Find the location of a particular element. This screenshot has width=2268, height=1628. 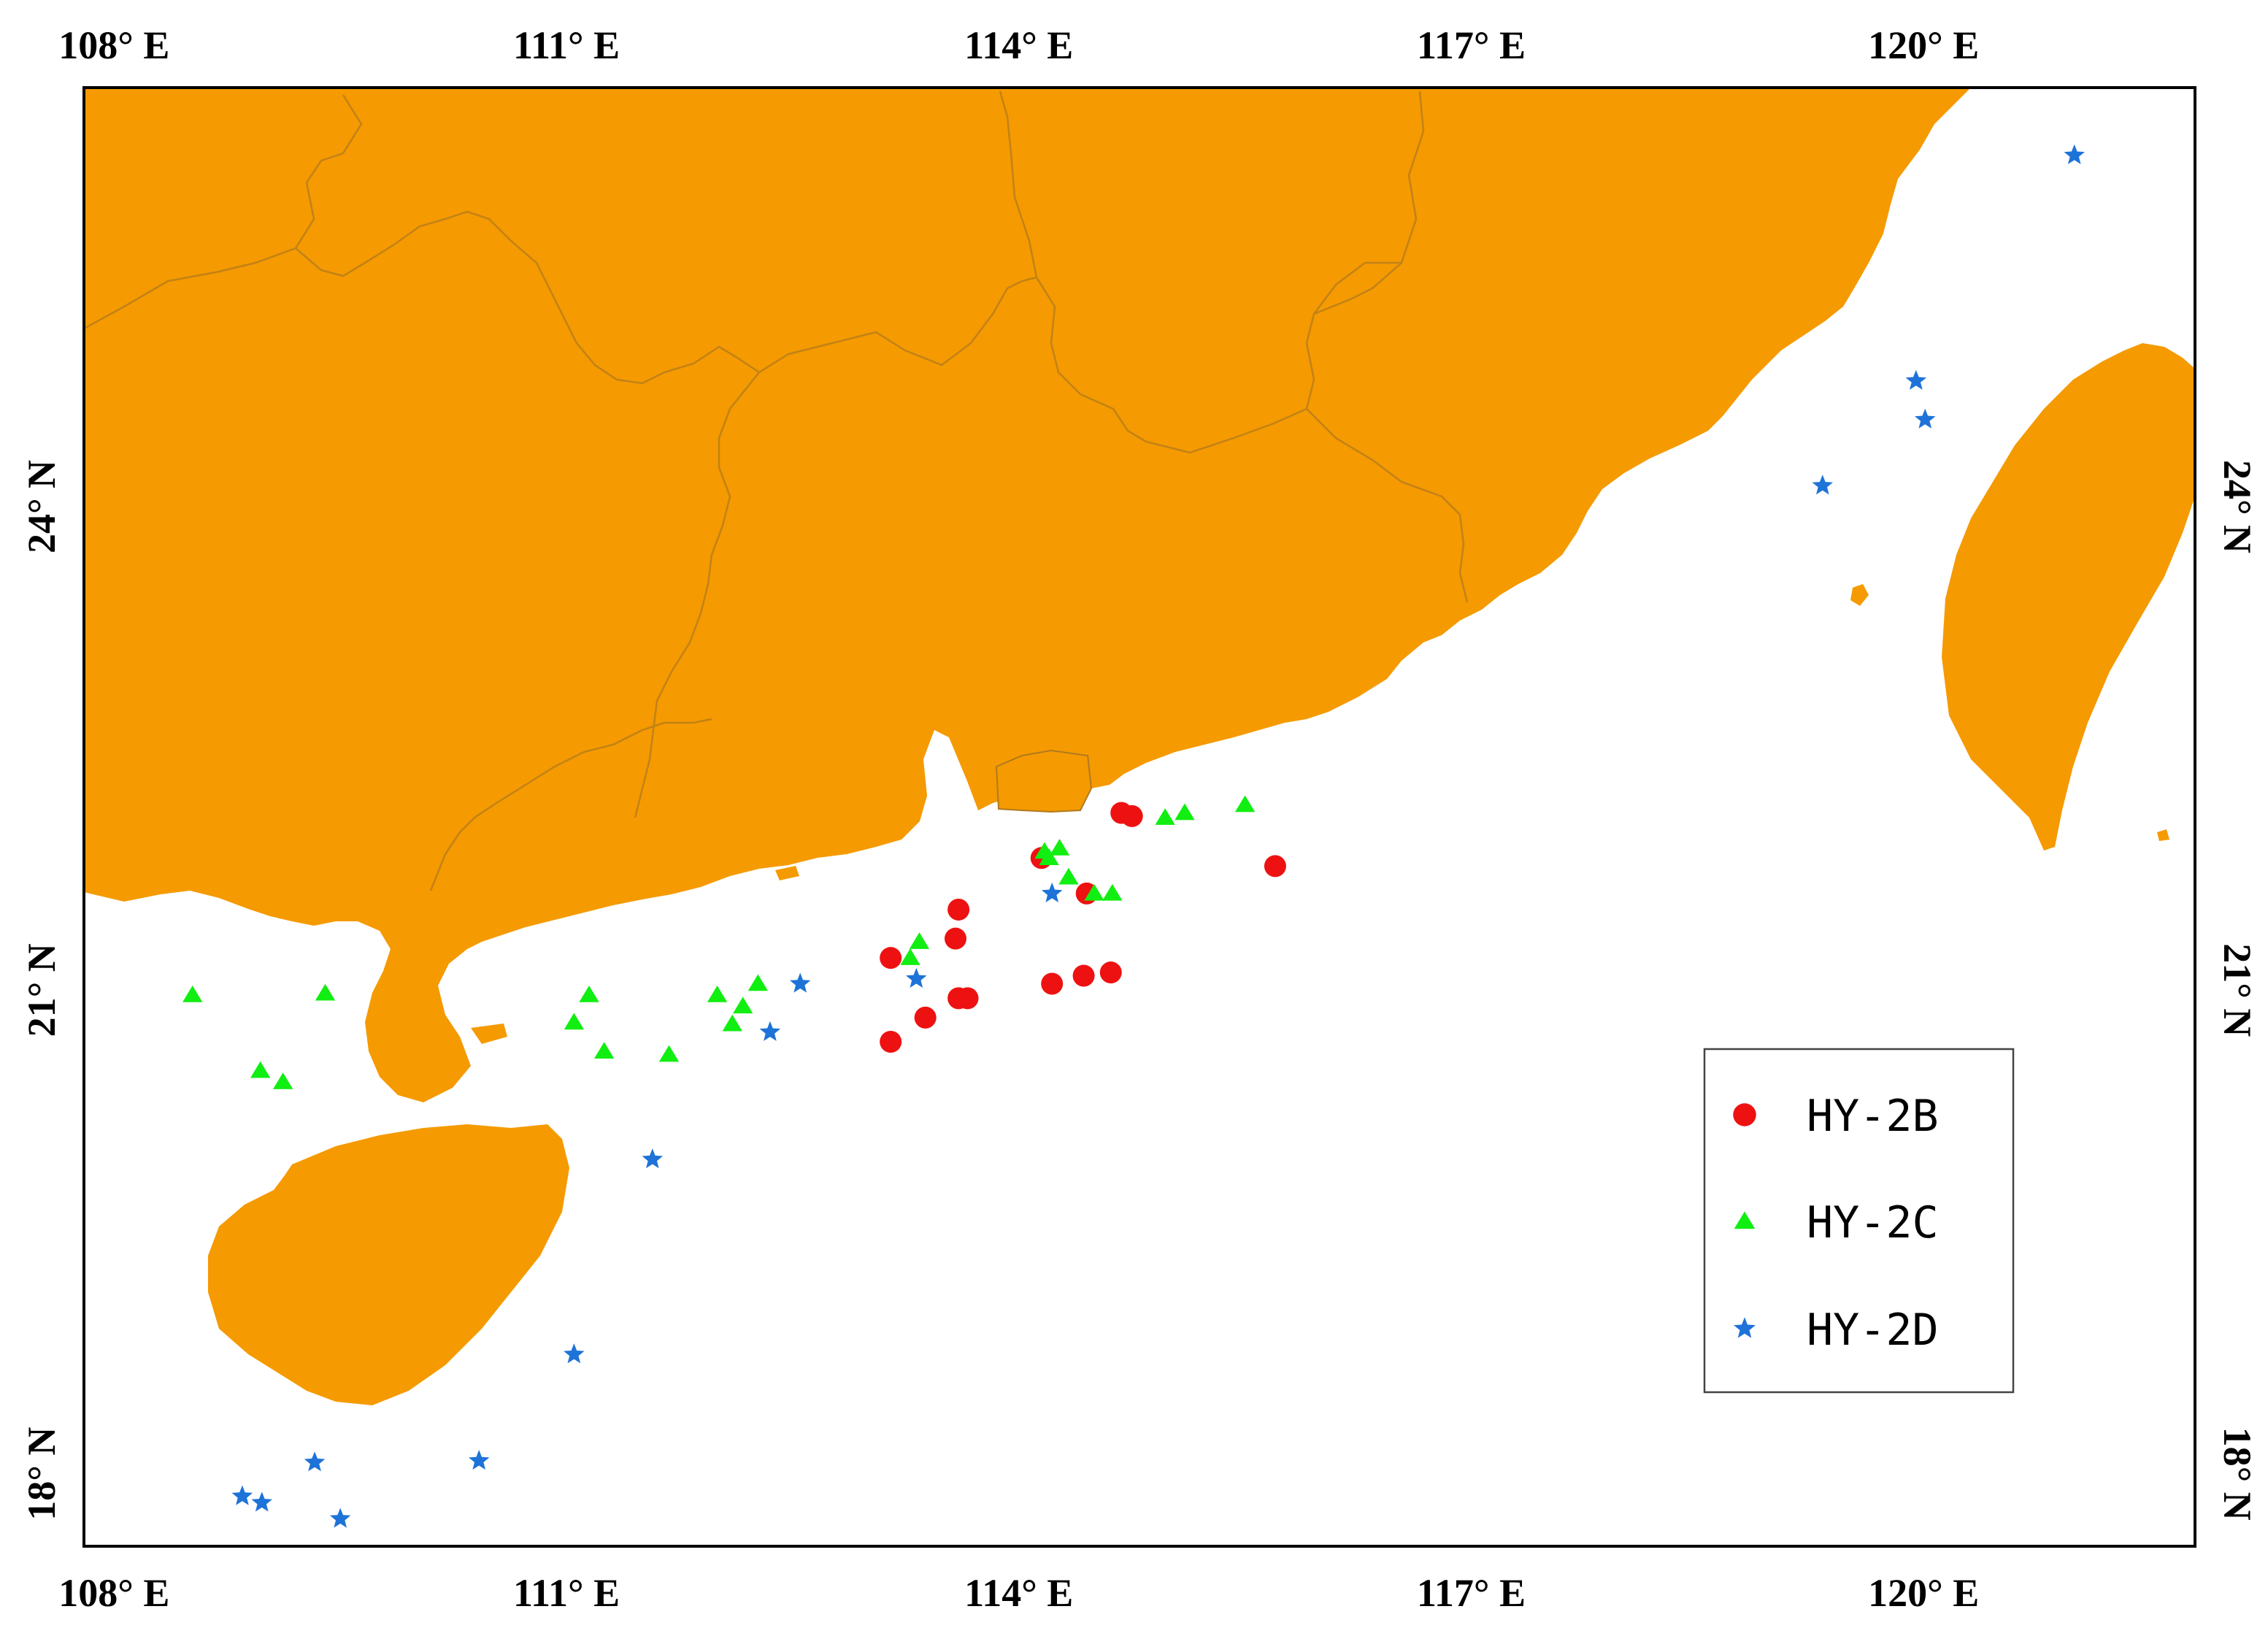

hainan-island is located at coordinates (388, 1264).